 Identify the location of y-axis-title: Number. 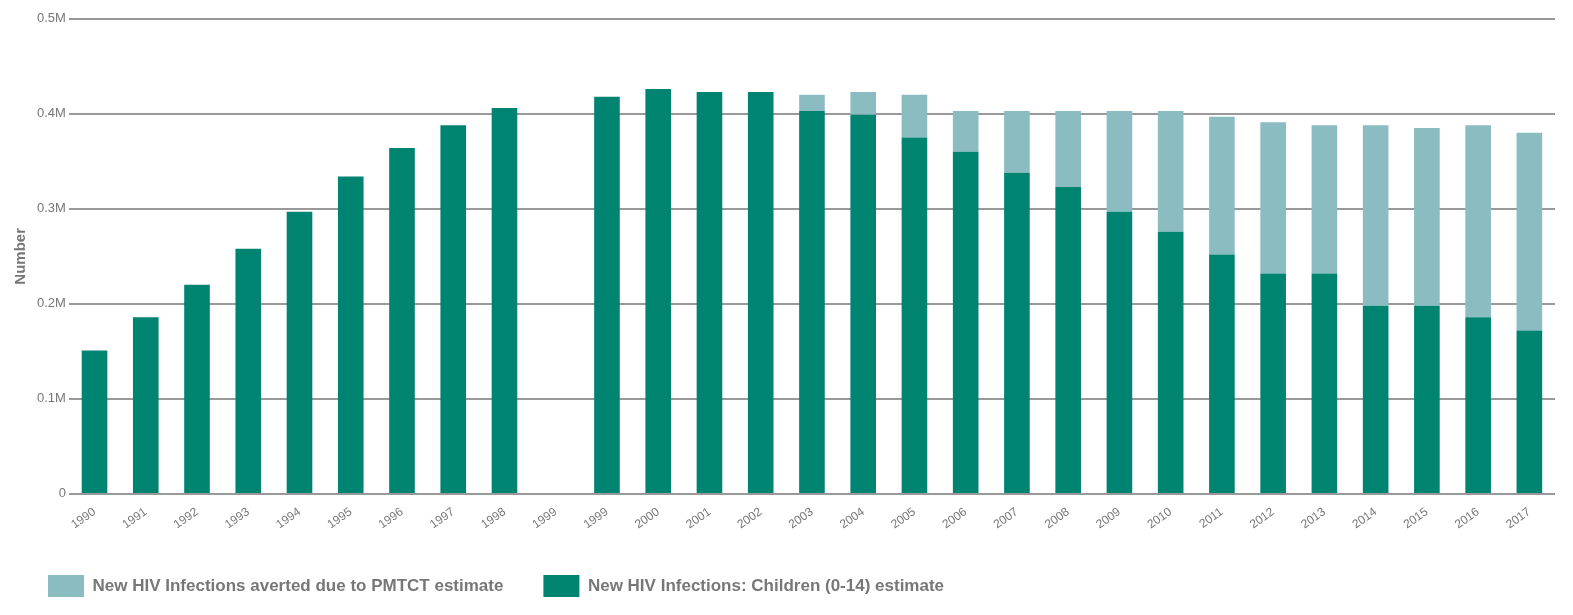
(20, 256).